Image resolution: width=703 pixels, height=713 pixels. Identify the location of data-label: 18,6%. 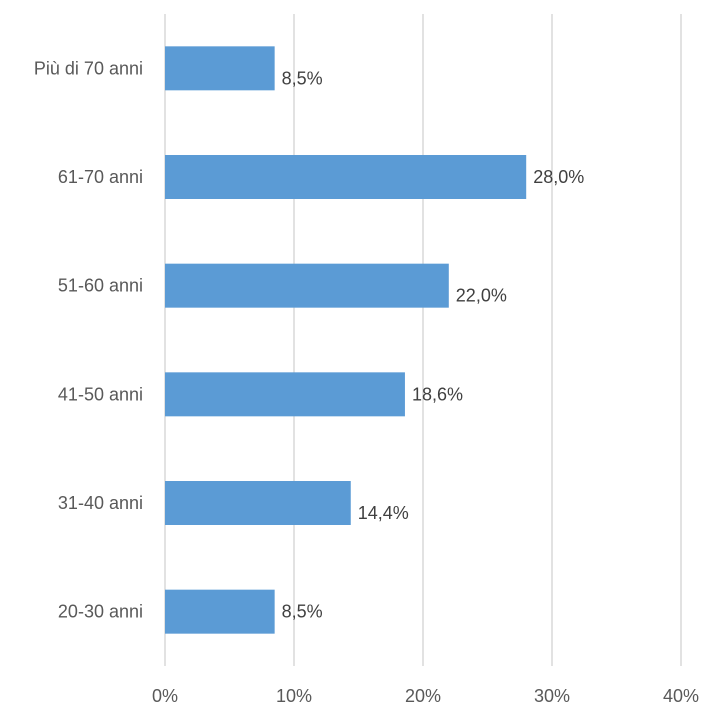
(437, 394).